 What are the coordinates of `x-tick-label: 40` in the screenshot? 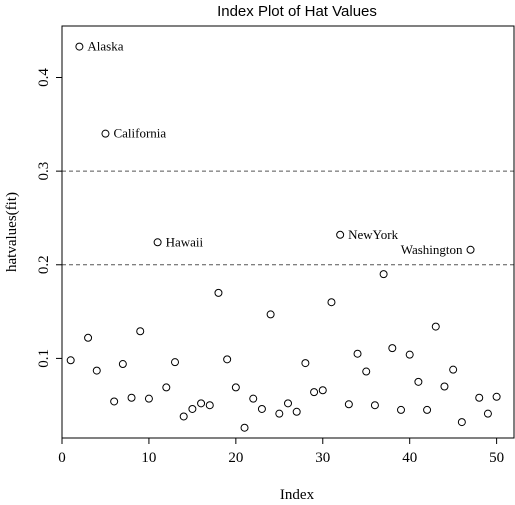 It's located at (409, 458).